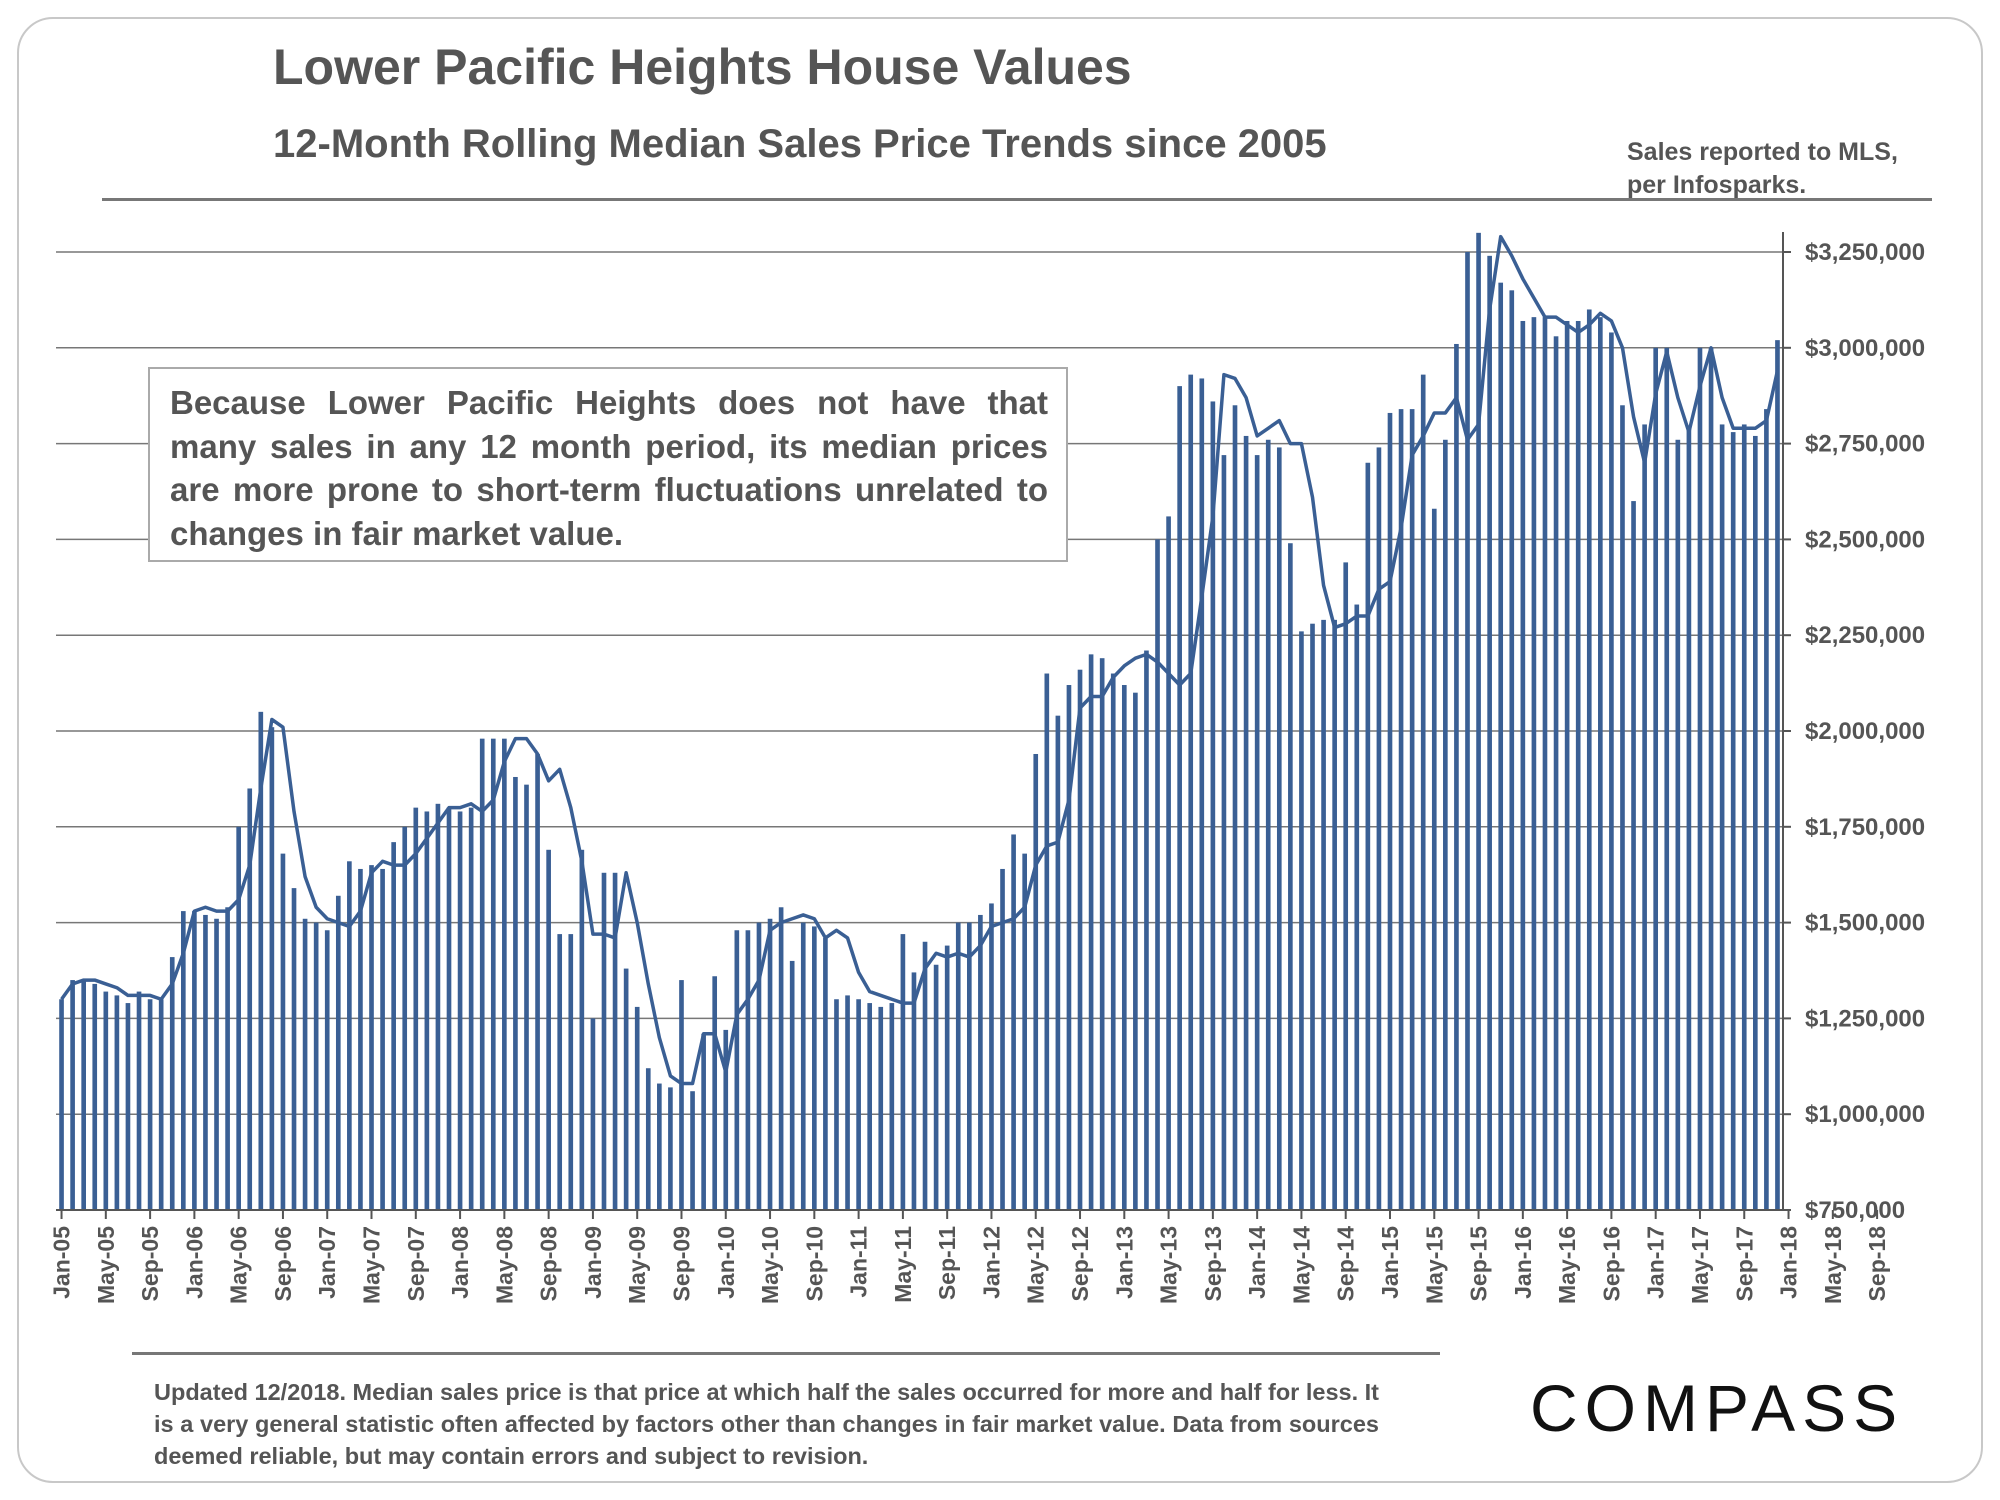 Image resolution: width=2000 pixels, height=1500 pixels. What do you see at coordinates (283, 1263) in the screenshot?
I see `x-tick-label: Sep-06` at bounding box center [283, 1263].